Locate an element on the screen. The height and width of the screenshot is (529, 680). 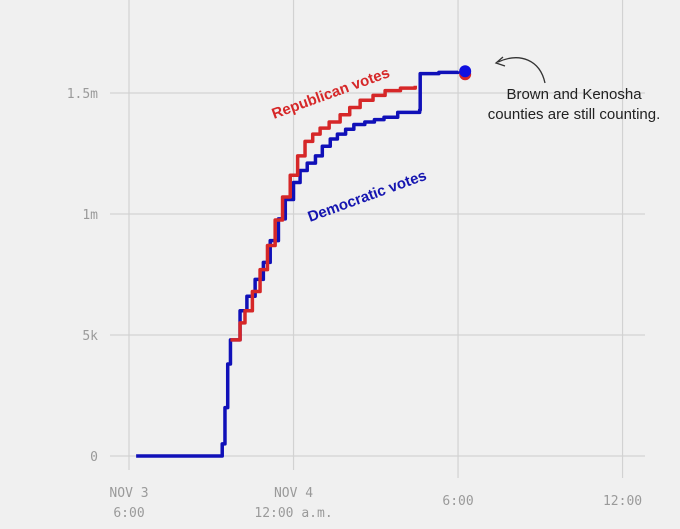
republican-votes-line is located at coordinates (324, 213).